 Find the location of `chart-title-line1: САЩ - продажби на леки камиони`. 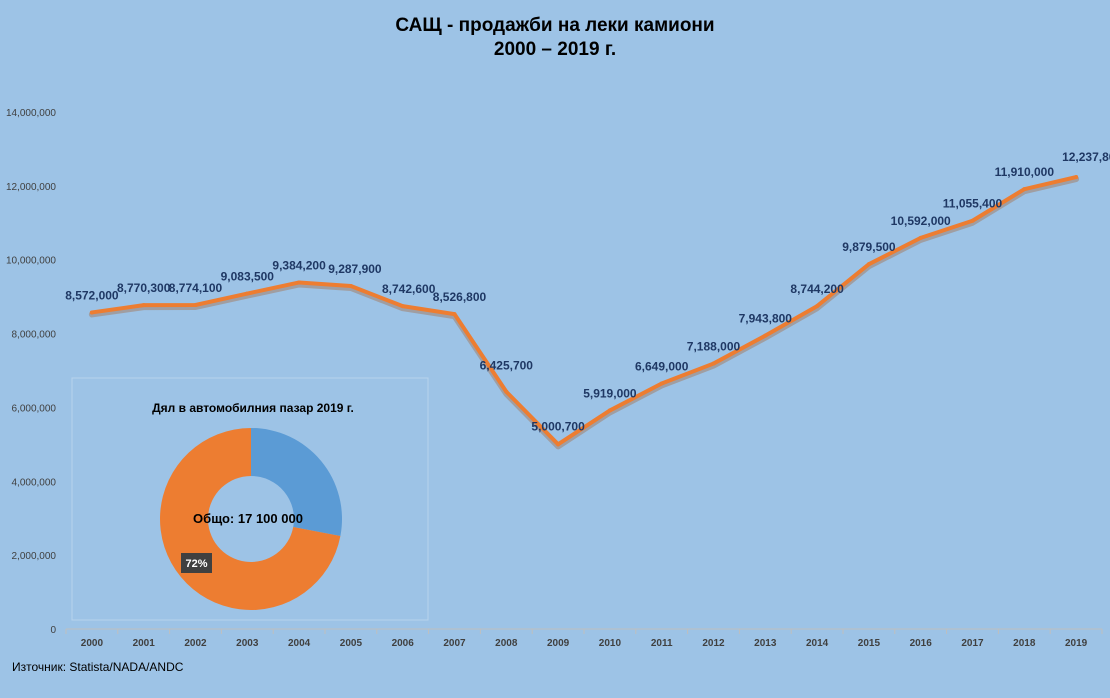

chart-title-line1: САЩ - продажби на леки камиони is located at coordinates (554, 25).